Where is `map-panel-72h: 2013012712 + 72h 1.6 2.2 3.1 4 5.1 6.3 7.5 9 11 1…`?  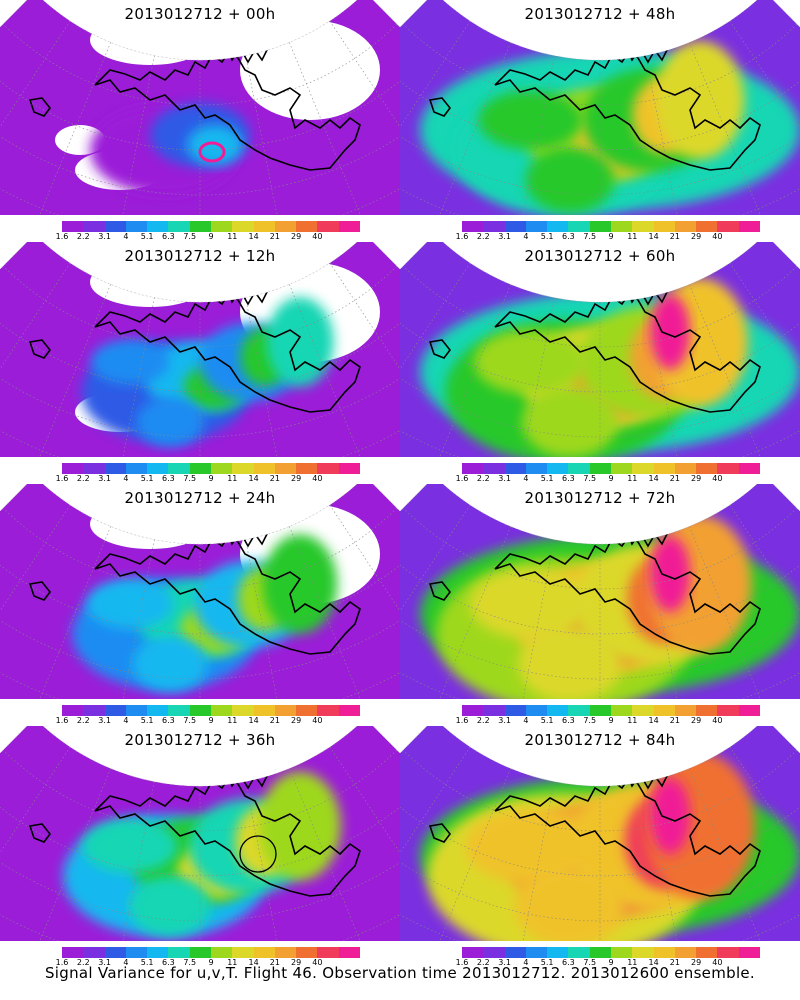 map-panel-72h: 2013012712 + 72h 1.6 2.2 3.1 4 5.1 6.3 7.5 9 11 1… is located at coordinates (600, 605).